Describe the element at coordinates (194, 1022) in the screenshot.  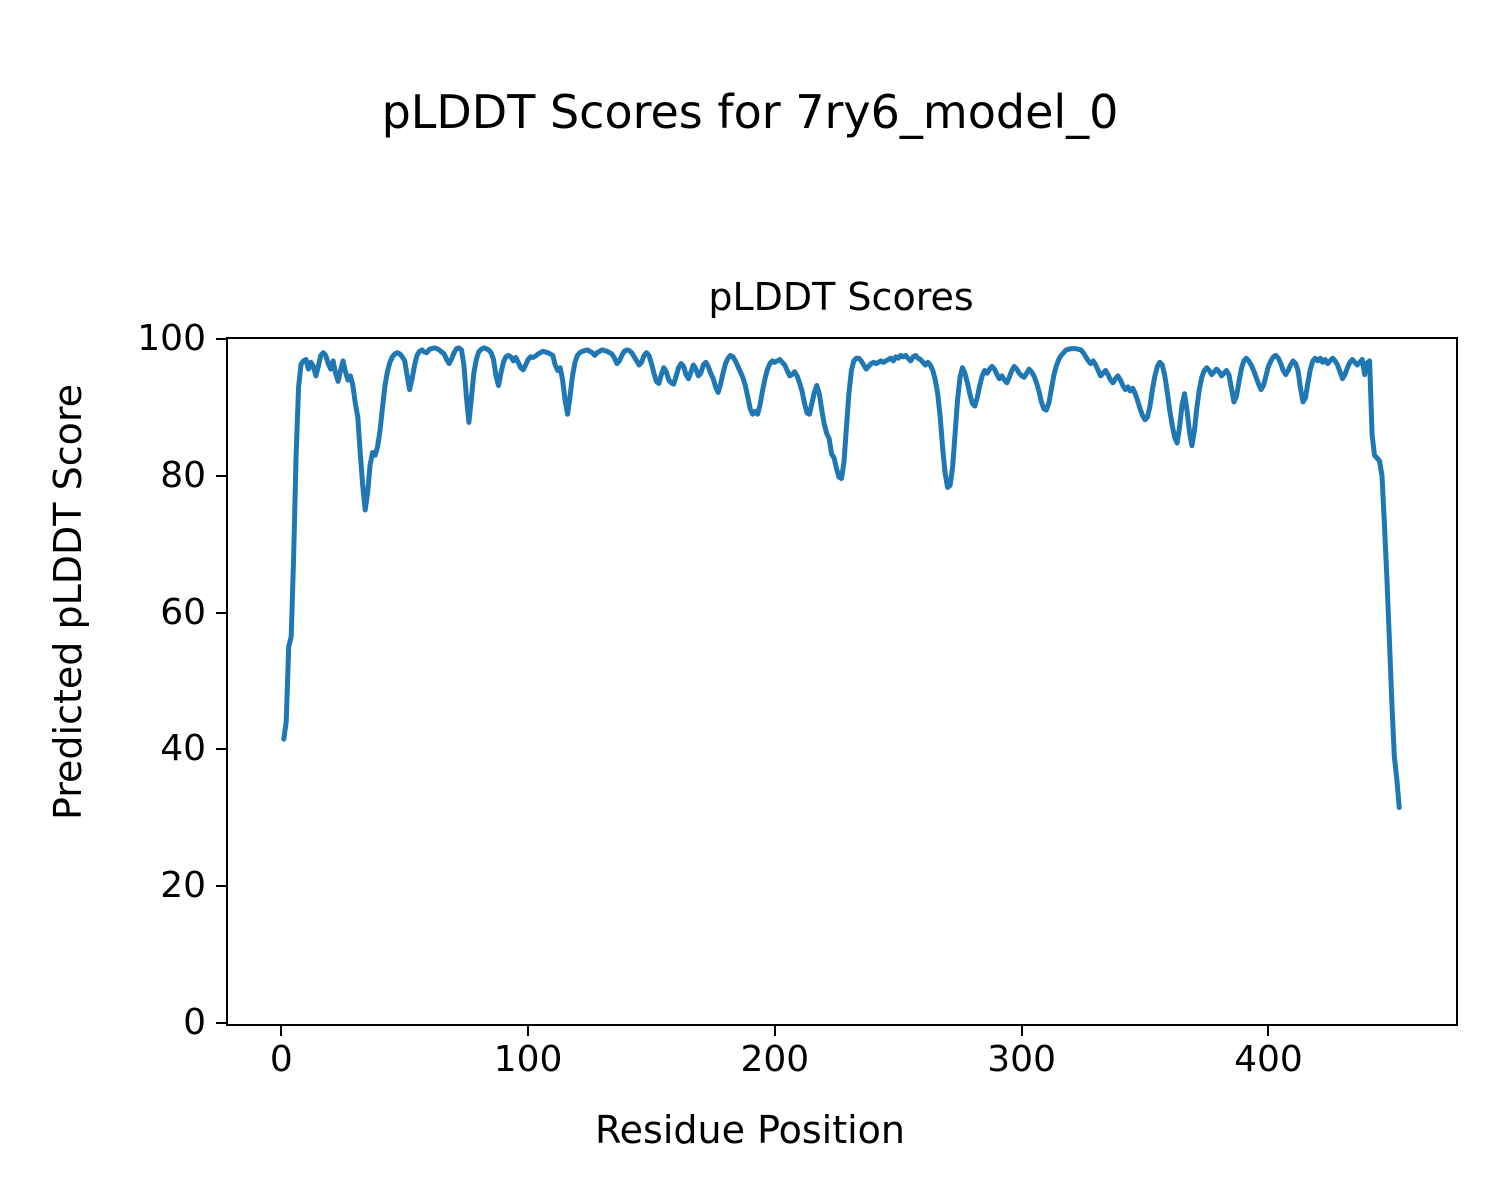
I see `y-tick-label: 0` at that location.